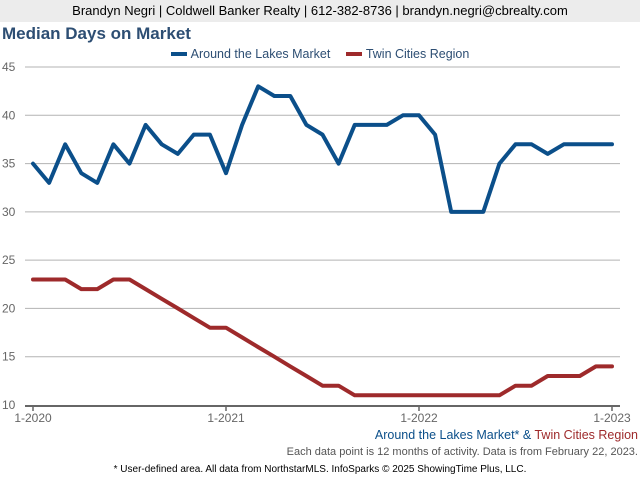 This screenshot has height=480, width=640. I want to click on y-tick-label: 15, so click(9, 357).